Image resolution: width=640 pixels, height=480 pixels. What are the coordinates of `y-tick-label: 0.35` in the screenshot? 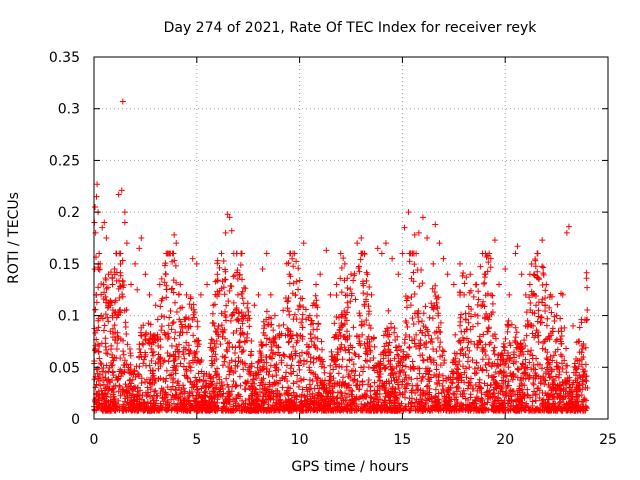 It's located at (64, 58).